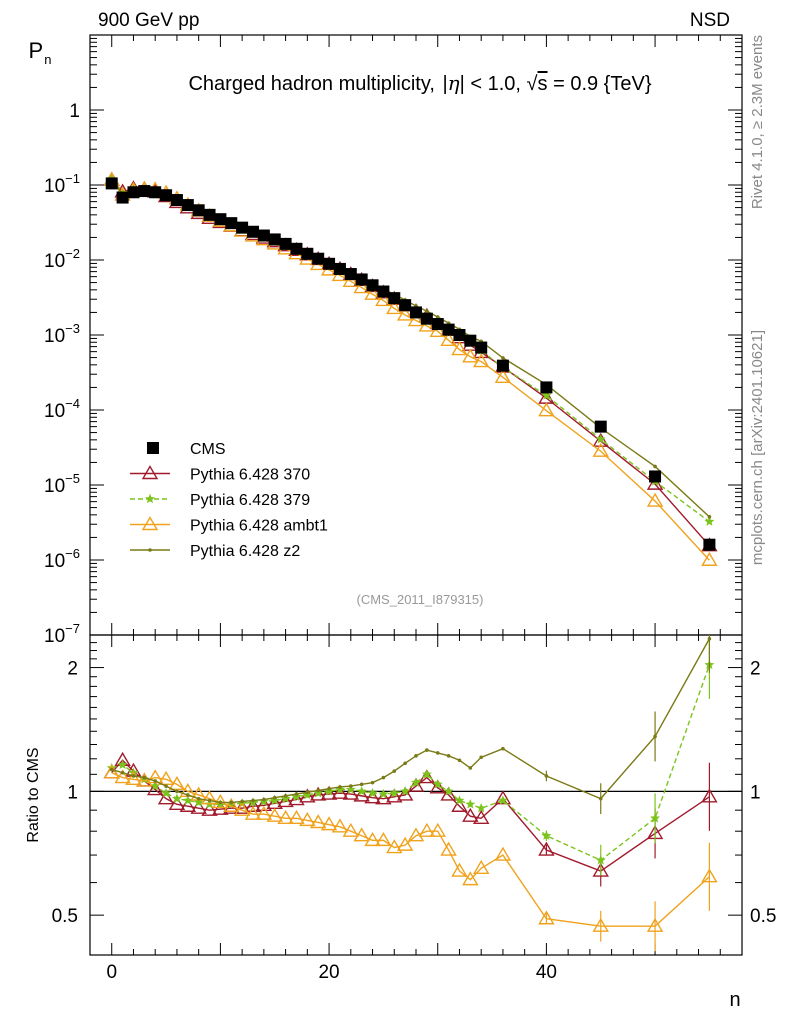 Image resolution: width=786 pixels, height=1024 pixels. What do you see at coordinates (150, 523) in the screenshot?
I see `legend-marker-ambt1` at bounding box center [150, 523].